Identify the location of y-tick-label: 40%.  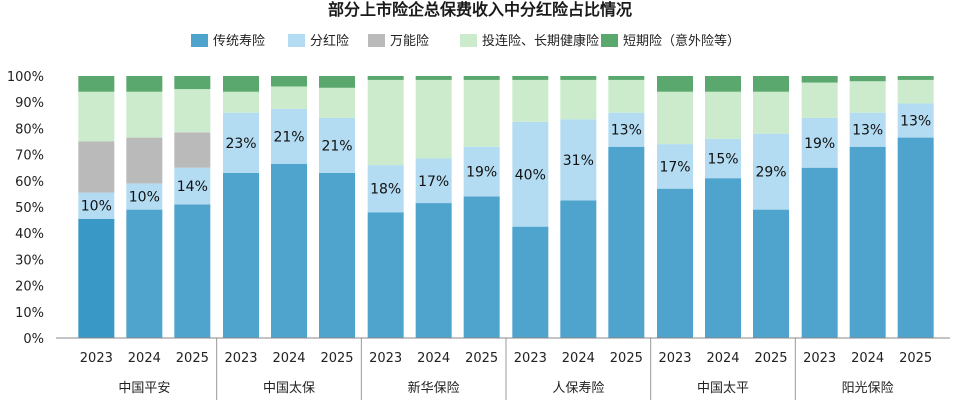
(29, 234).